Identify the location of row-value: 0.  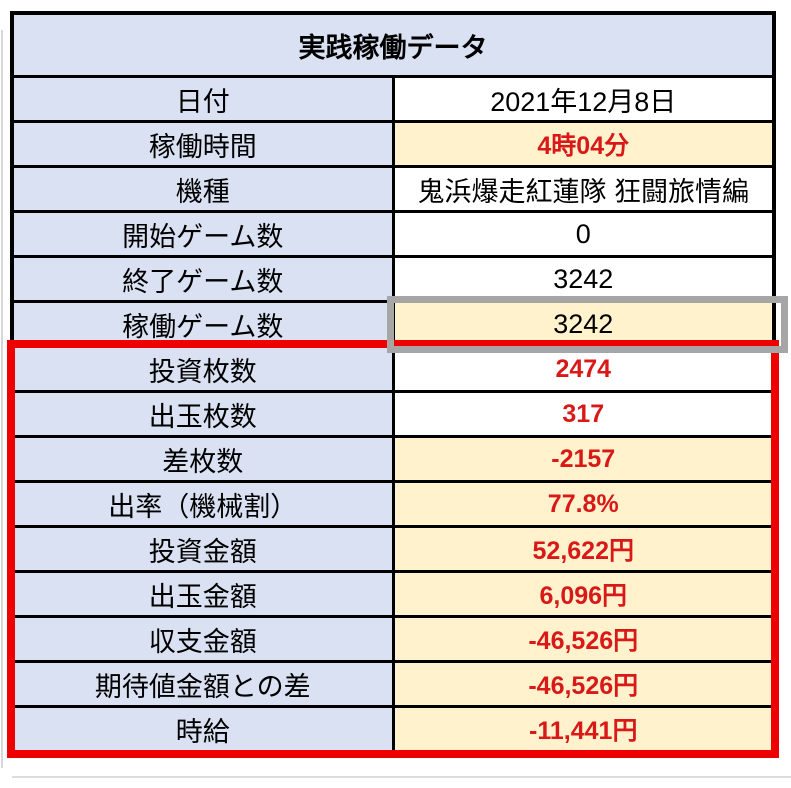
(583, 234).